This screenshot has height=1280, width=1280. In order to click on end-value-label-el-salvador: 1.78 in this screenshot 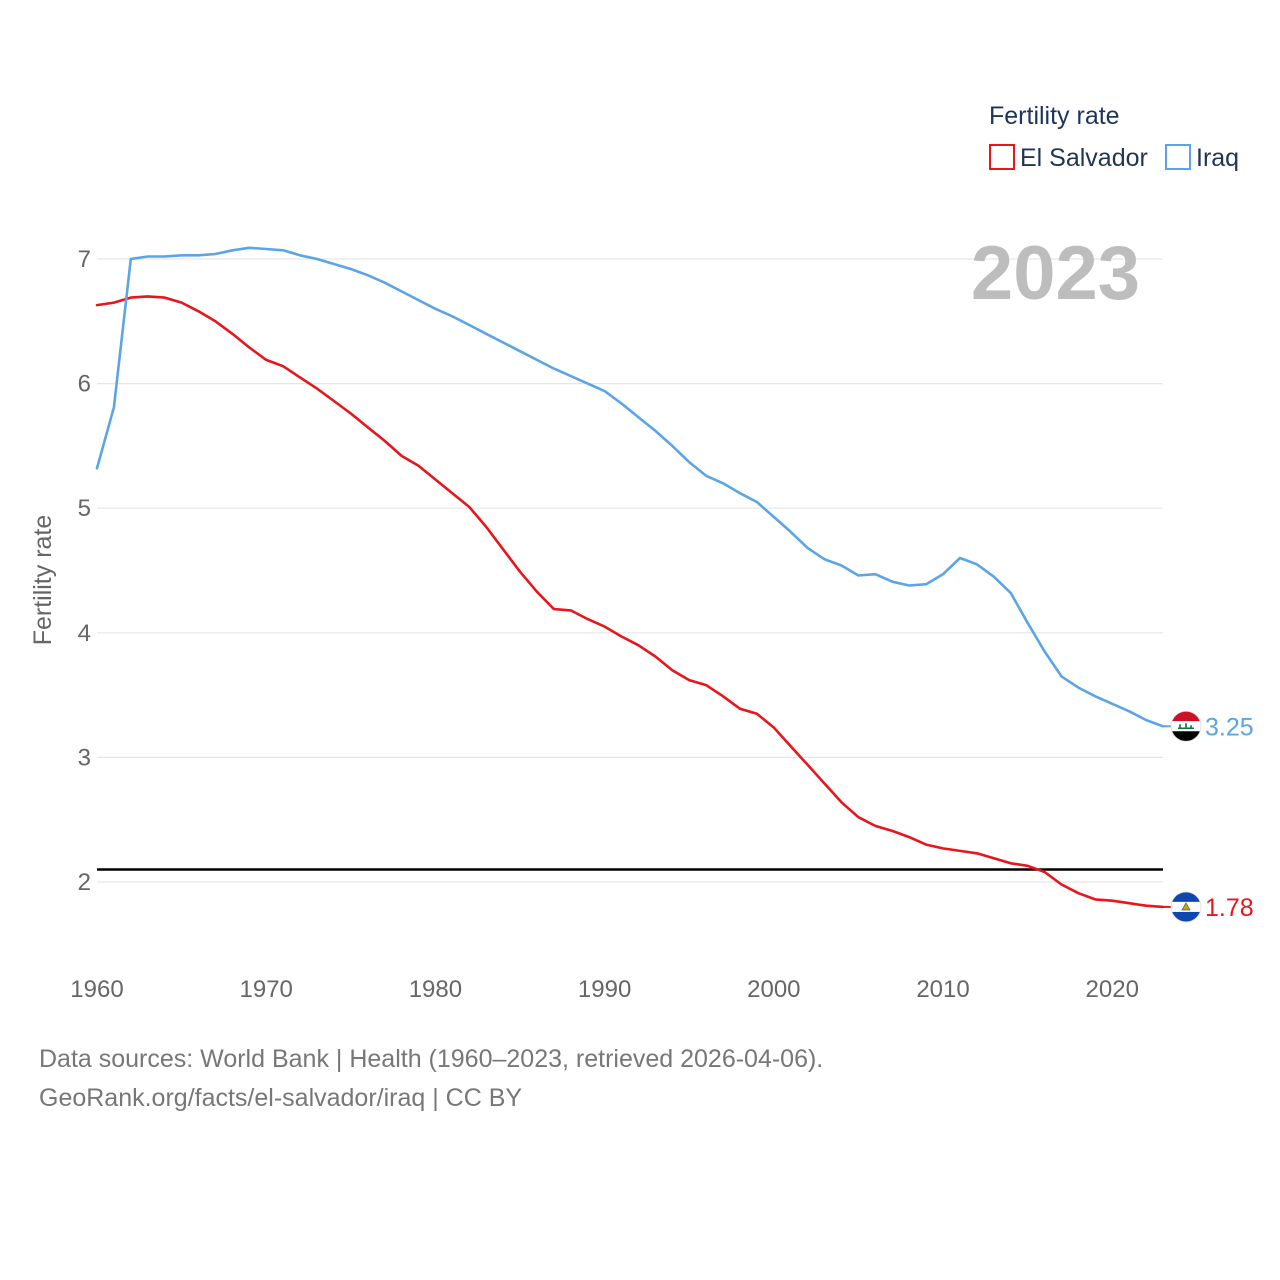, I will do `click(1229, 908)`.